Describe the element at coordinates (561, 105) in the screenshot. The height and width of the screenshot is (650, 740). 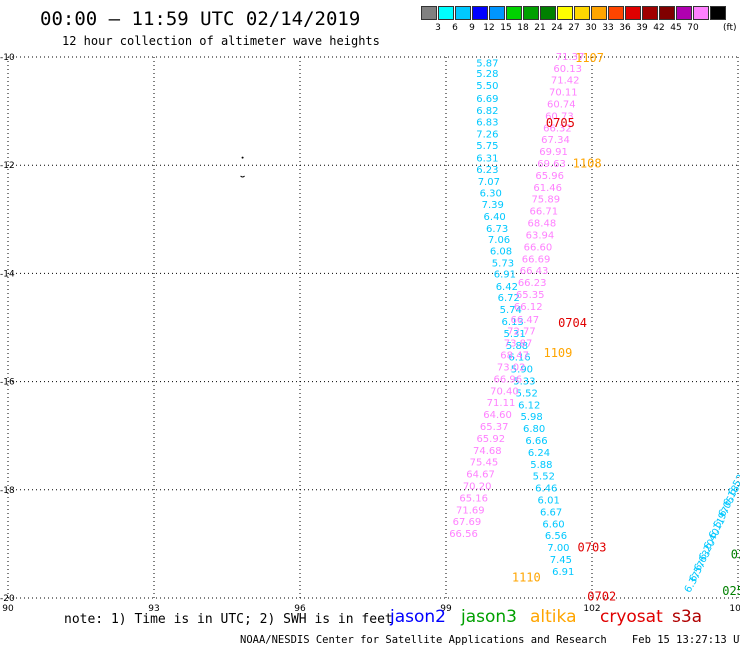
I see `data-point-label: 60.74` at that location.